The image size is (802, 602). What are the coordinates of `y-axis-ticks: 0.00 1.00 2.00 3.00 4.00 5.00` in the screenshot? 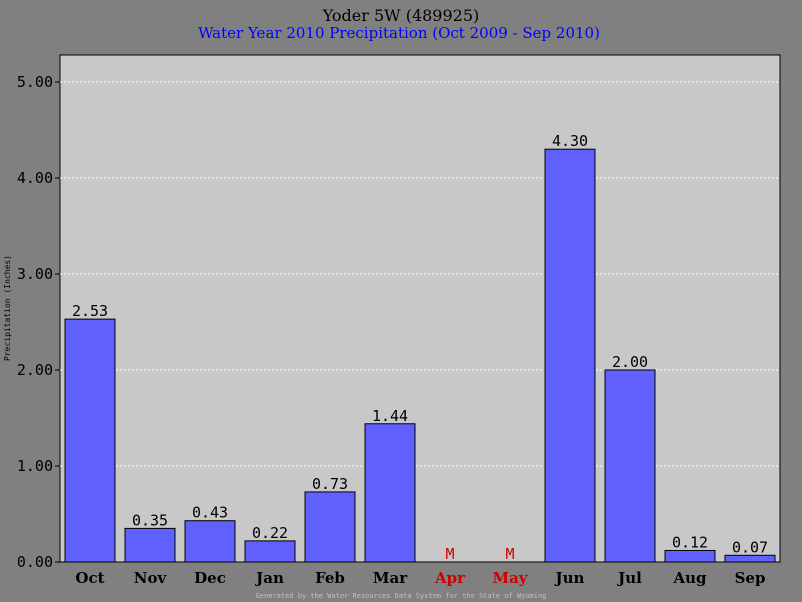 It's located at (38, 322).